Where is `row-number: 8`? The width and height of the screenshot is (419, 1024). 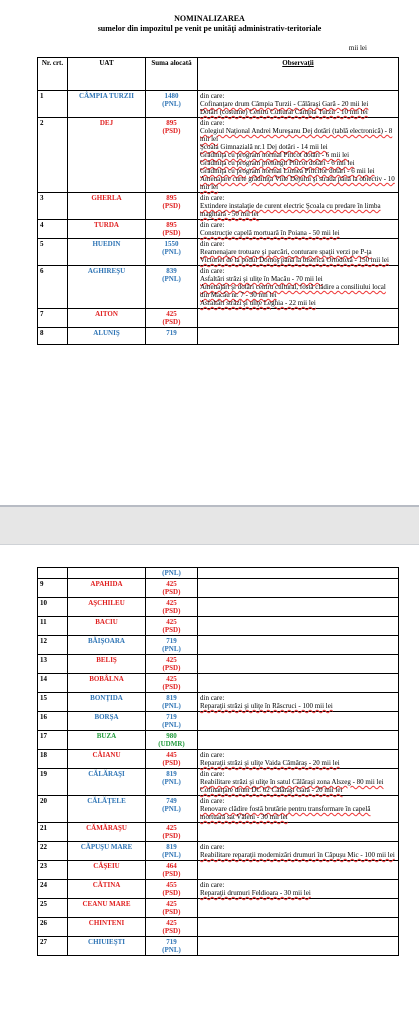 row-number: 8 is located at coordinates (52, 336).